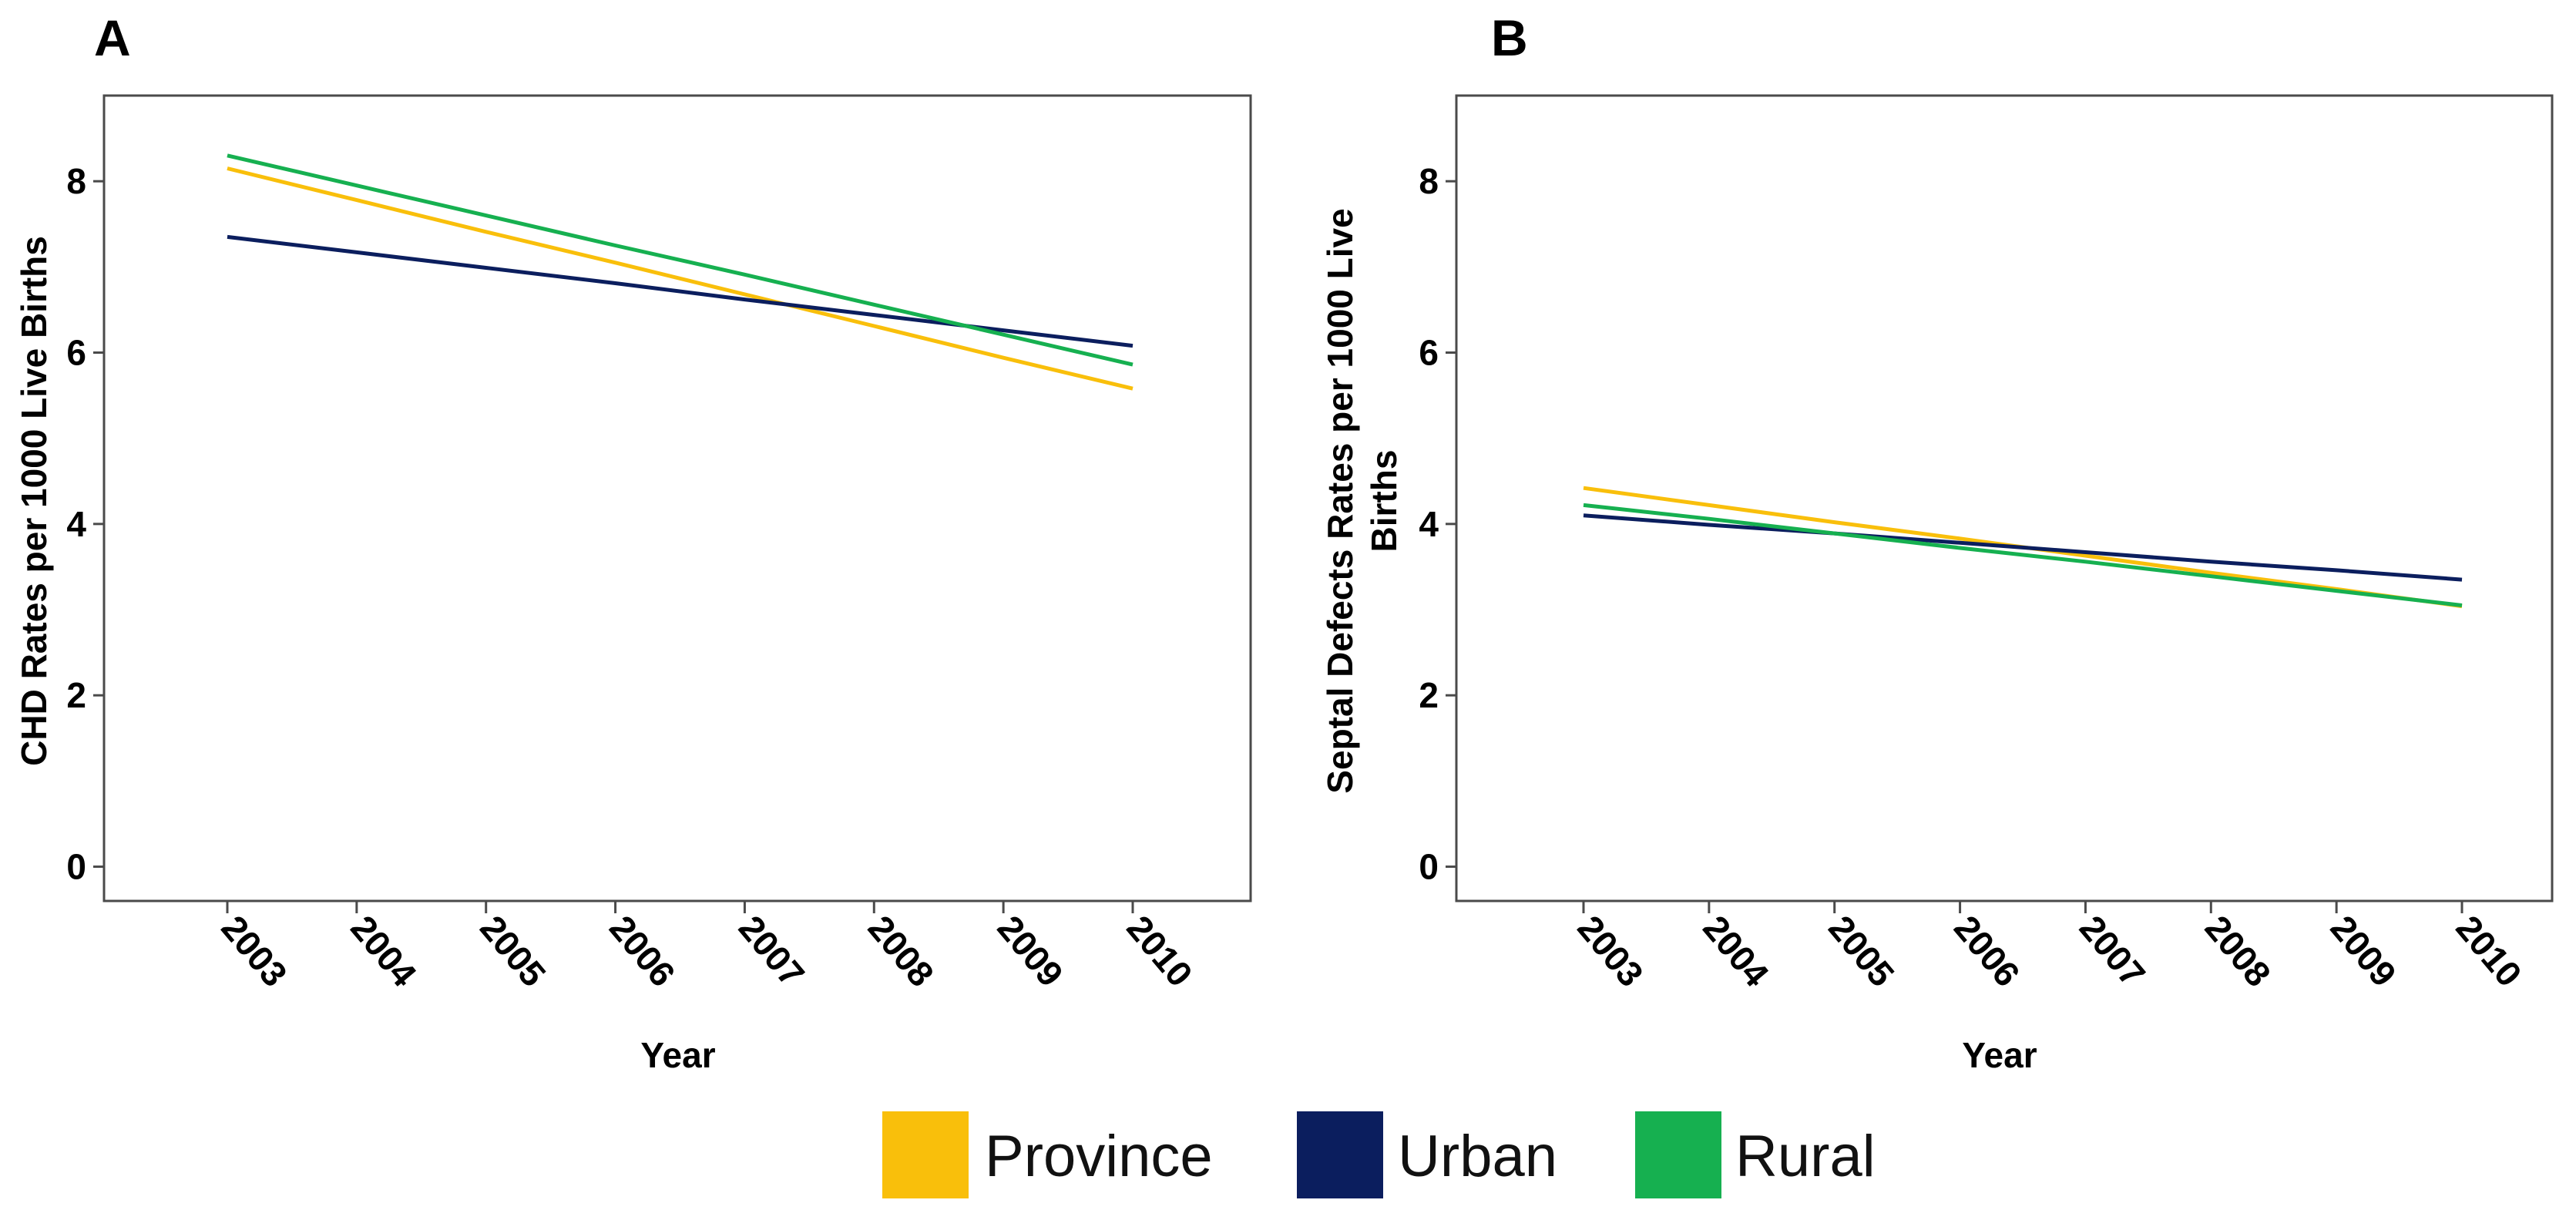 This screenshot has width=2576, height=1210. I want to click on legend-label-province: Province, so click(1099, 1156).